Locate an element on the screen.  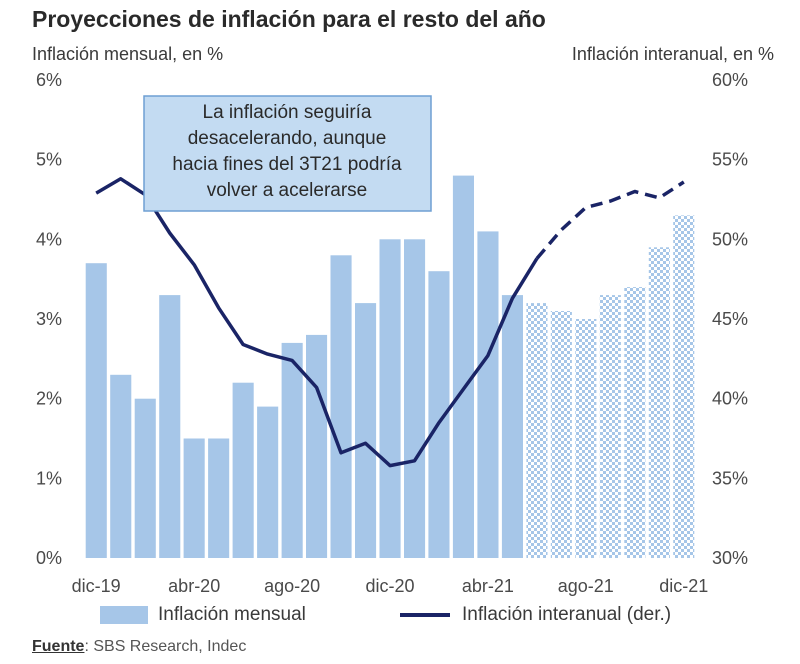
source-label: Fuente is located at coordinates (58, 646).